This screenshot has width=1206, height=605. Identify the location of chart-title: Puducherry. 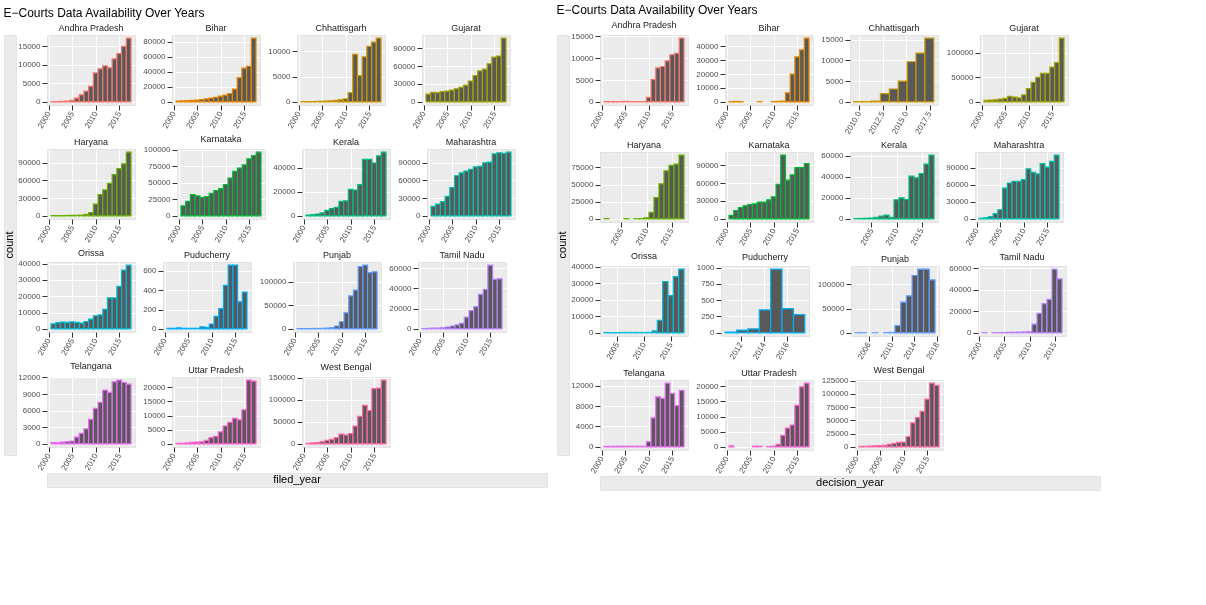
(765, 256).